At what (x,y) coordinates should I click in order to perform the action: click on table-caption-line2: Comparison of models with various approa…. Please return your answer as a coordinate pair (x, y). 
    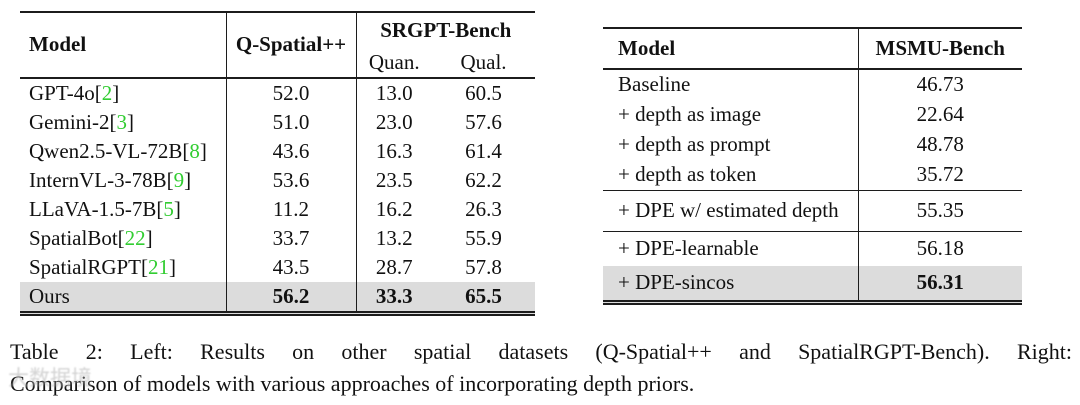
    Looking at the image, I should click on (352, 383).